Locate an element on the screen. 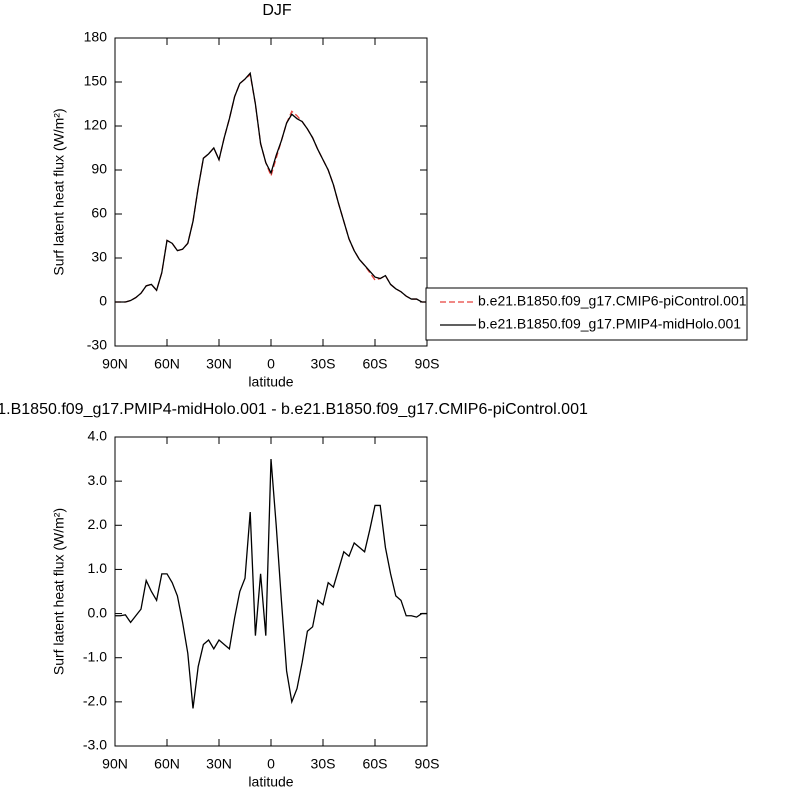 This screenshot has width=800, height=800. y-tick-label: 90 is located at coordinates (99, 169).